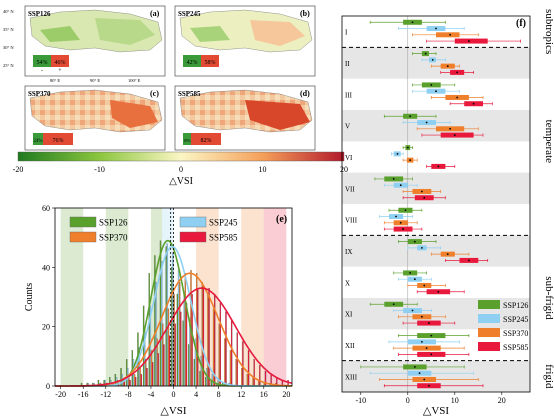  What do you see at coordinates (223, 223) in the screenshot?
I see `legend-label: SSP245` at bounding box center [223, 223].